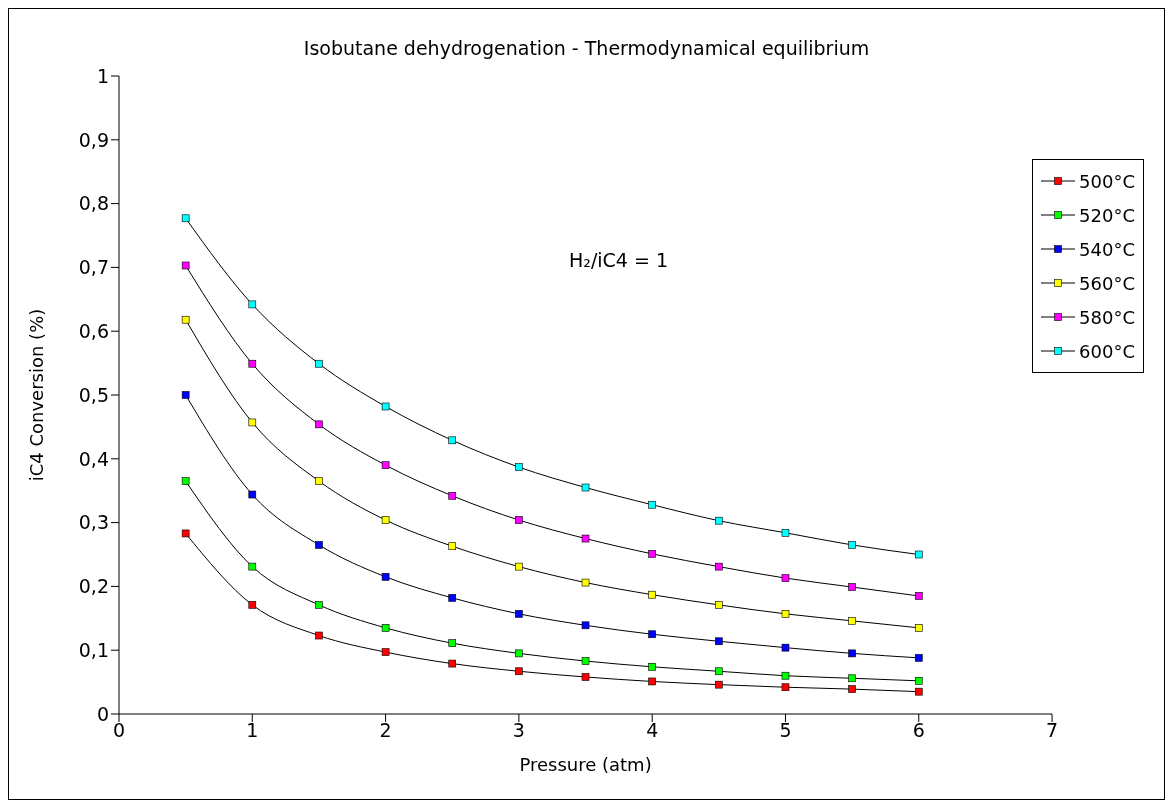 The image size is (1173, 808). Describe the element at coordinates (652, 730) in the screenshot. I see `x-tick-label: 4` at that location.